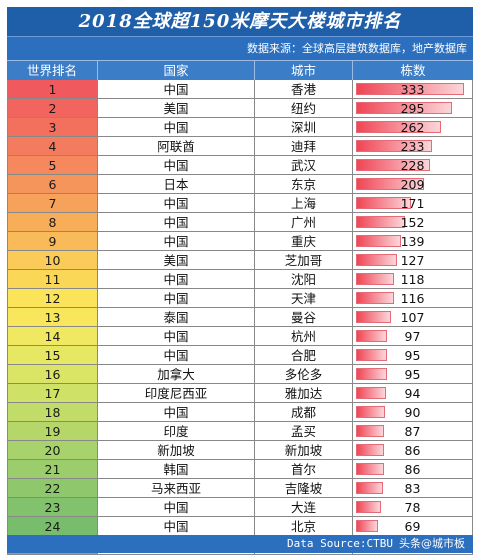 This screenshot has height=560, width=484. Describe the element at coordinates (240, 298) in the screenshot. I see `table-row: 12 中国 天津 116` at that location.